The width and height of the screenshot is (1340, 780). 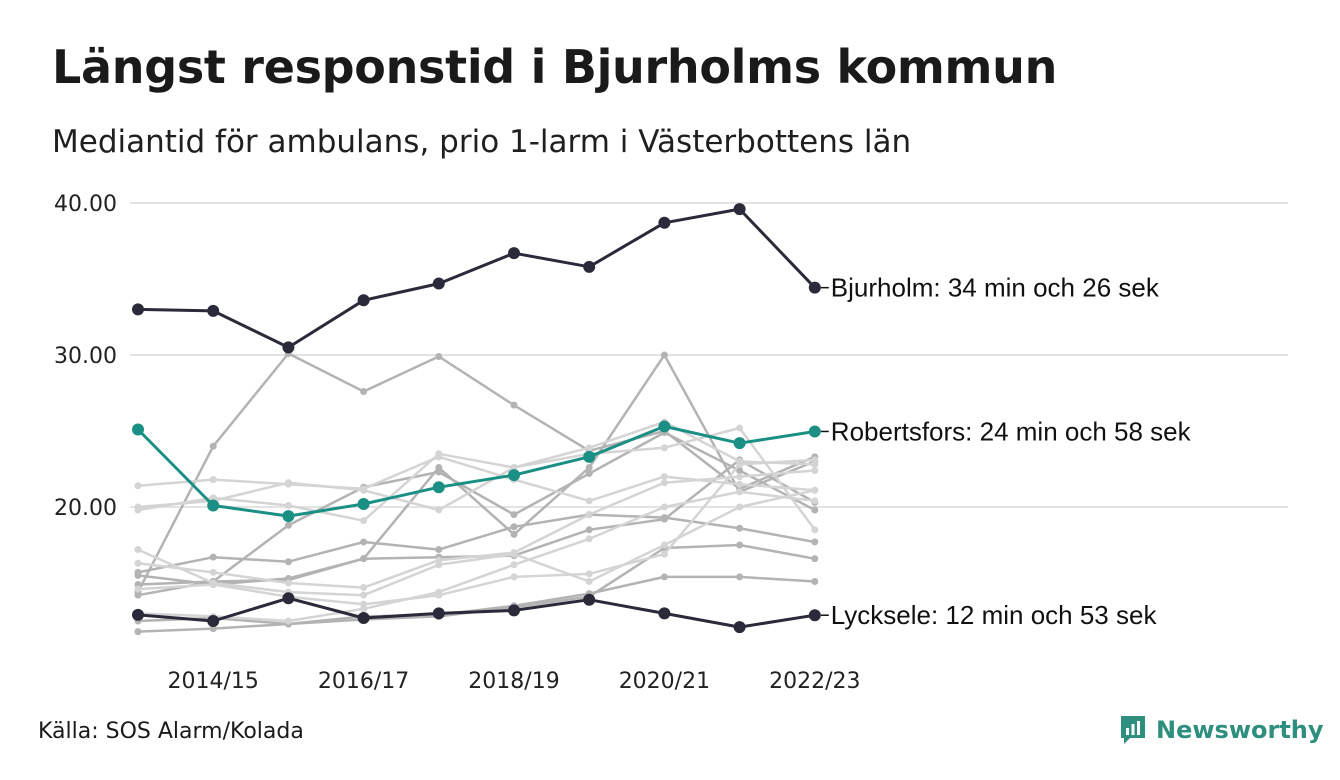 I want to click on source-note: Källa: SOS Alarm/Kolada, so click(x=171, y=731).